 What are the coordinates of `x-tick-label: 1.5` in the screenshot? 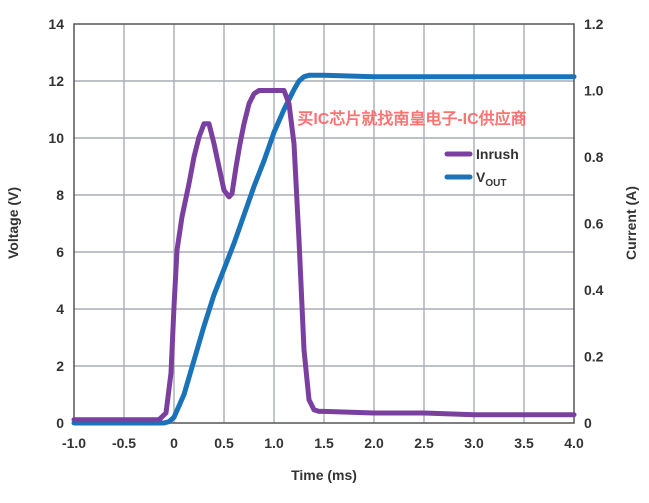 It's located at (324, 443).